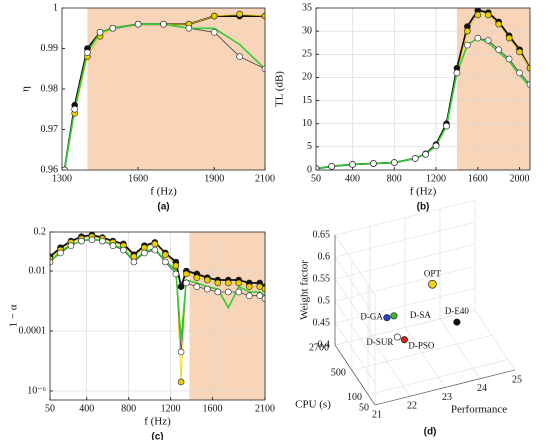  What do you see at coordinates (421, 346) in the screenshot?
I see `point-label: D-PSO` at bounding box center [421, 346].